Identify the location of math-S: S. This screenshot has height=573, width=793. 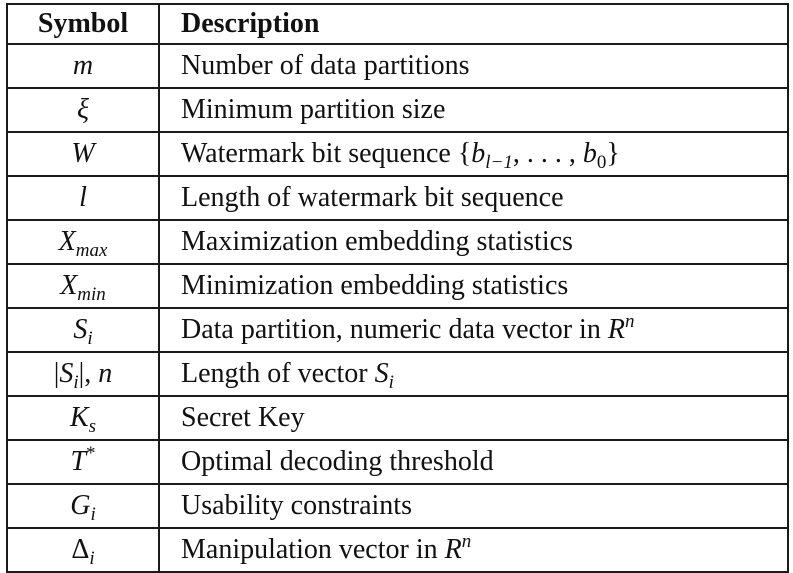
(381, 373).